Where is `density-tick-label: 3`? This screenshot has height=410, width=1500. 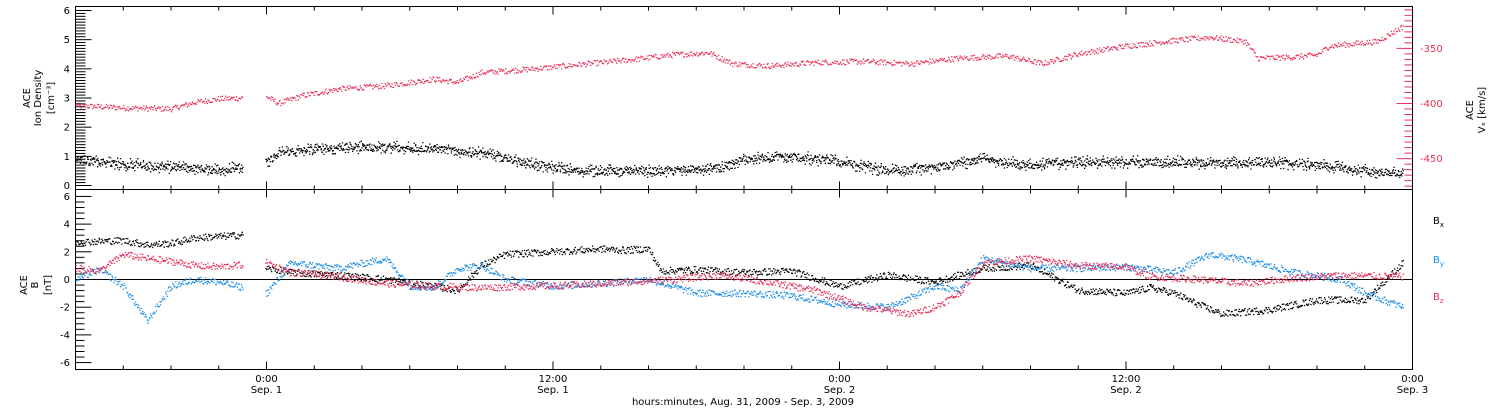 density-tick-label: 3 is located at coordinates (67, 99).